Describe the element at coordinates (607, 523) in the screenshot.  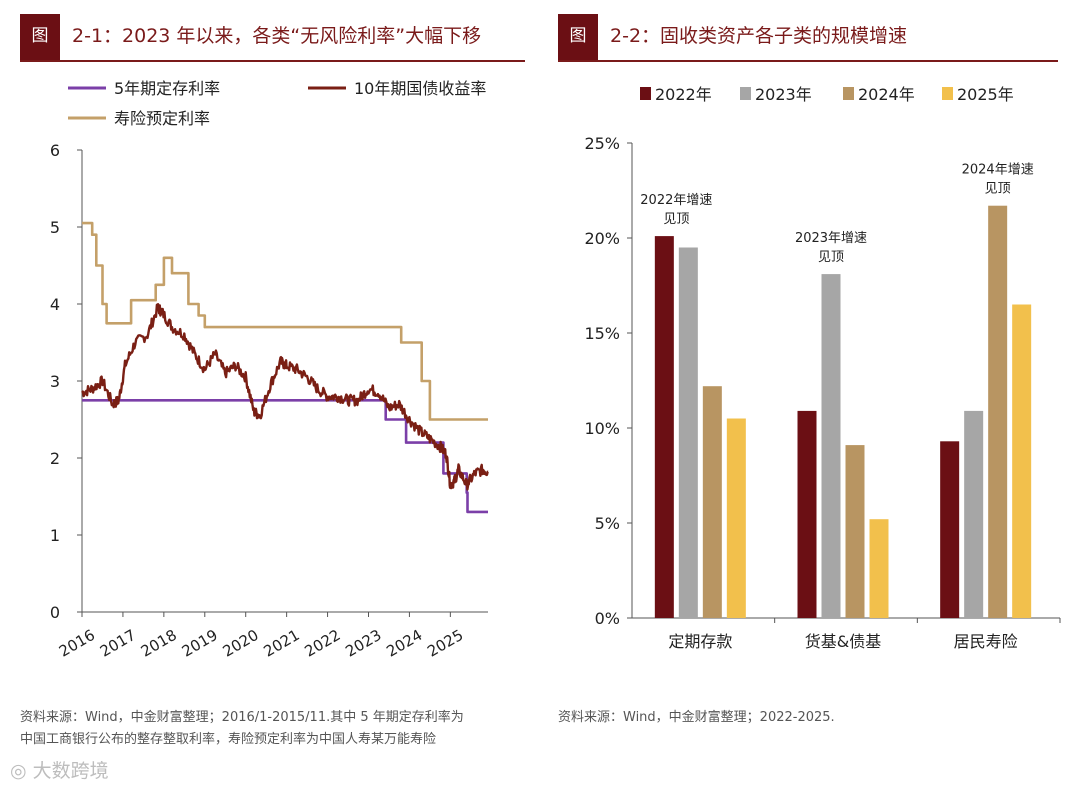
I see `y-tick-label: 5%` at that location.